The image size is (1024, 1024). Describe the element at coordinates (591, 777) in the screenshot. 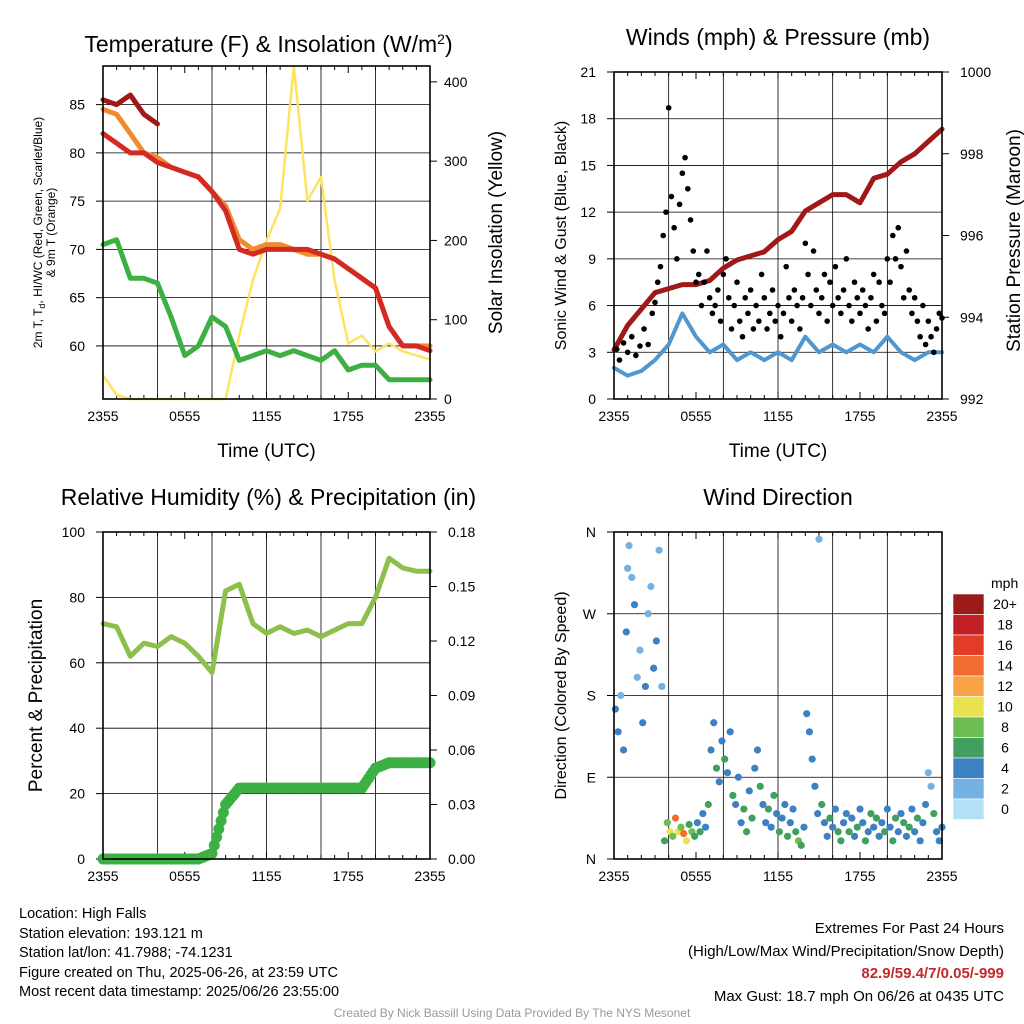

I see `y-tick-label: E` at that location.